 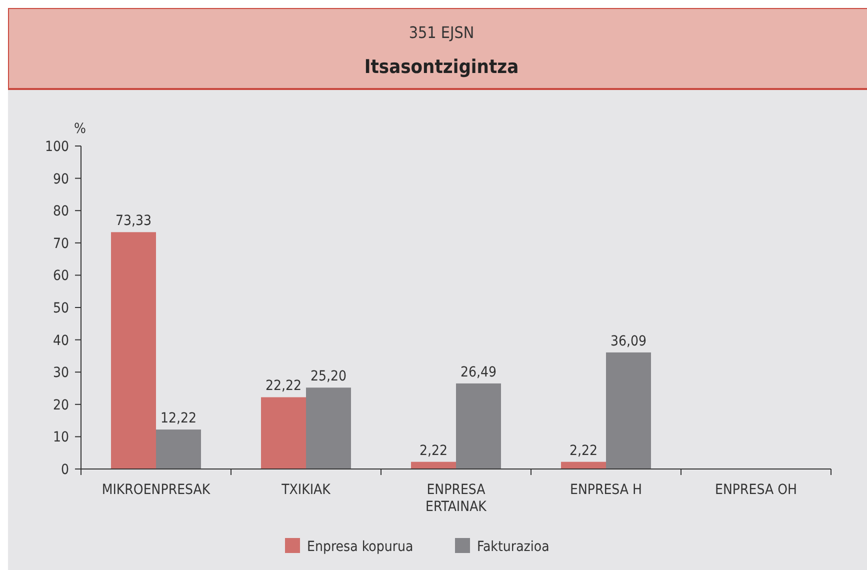 What do you see at coordinates (178, 418) in the screenshot?
I see `data-label: 12,22` at bounding box center [178, 418].